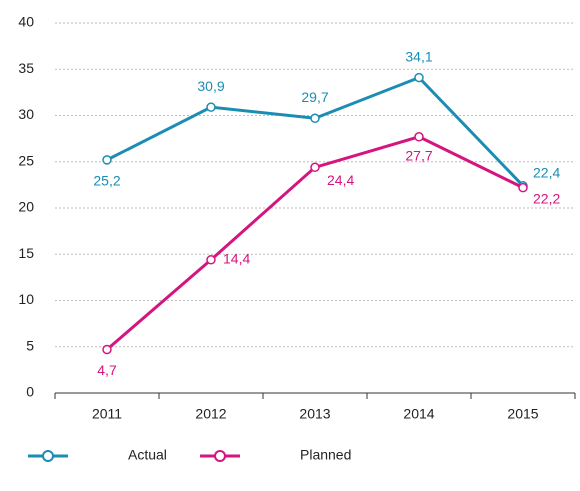  What do you see at coordinates (26, 207) in the screenshot?
I see `y-tick-label: 20` at bounding box center [26, 207].